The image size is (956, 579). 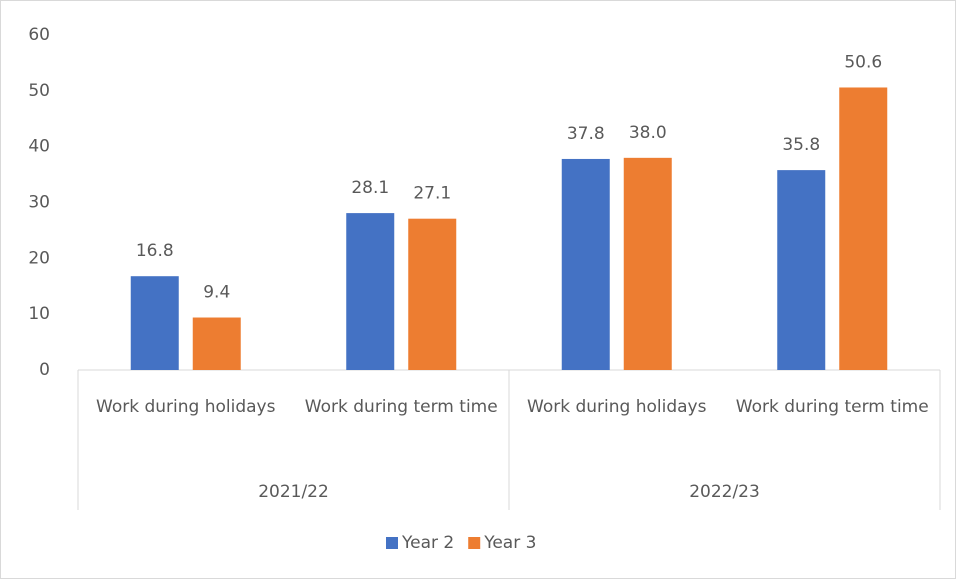 What do you see at coordinates (39, 258) in the screenshot?
I see `y-tick-label: 20` at bounding box center [39, 258].